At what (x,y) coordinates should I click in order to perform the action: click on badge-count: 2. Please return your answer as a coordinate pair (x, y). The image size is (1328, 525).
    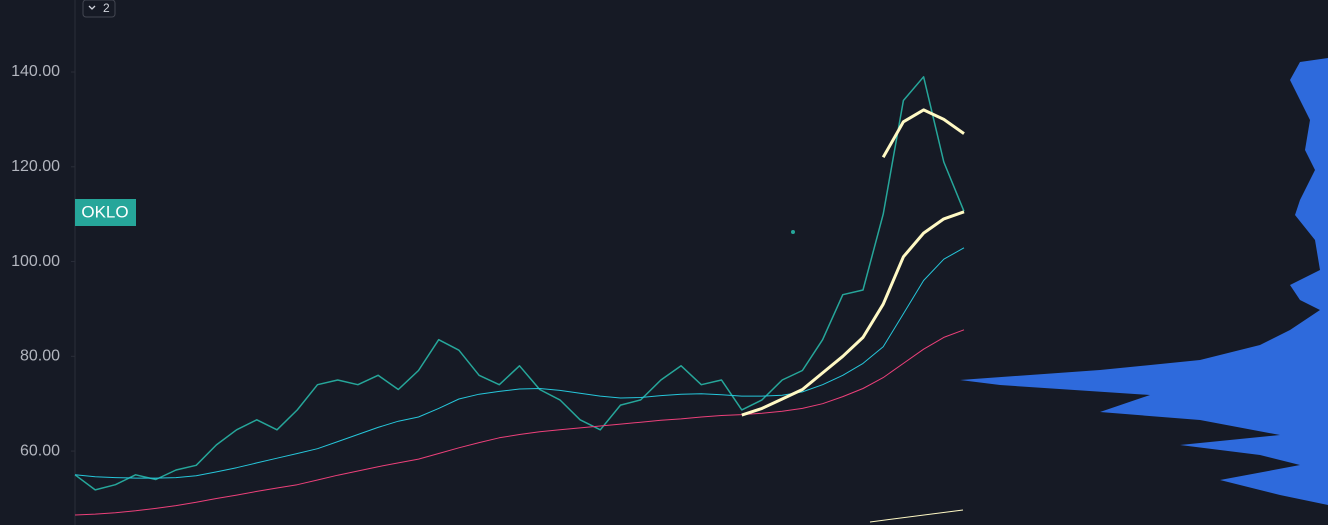
    Looking at the image, I should click on (106, 8).